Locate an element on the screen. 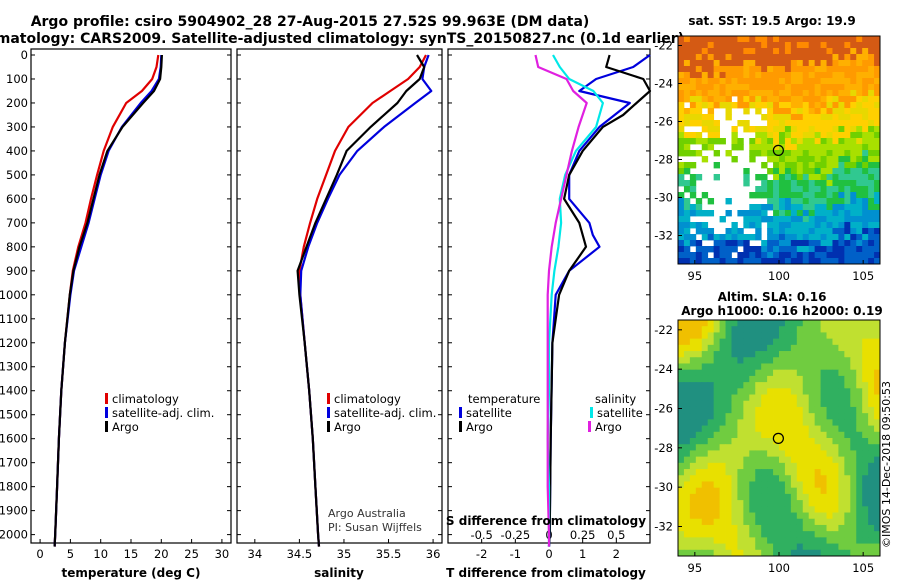  depth-tick-label: 300 is located at coordinates (17, 127).